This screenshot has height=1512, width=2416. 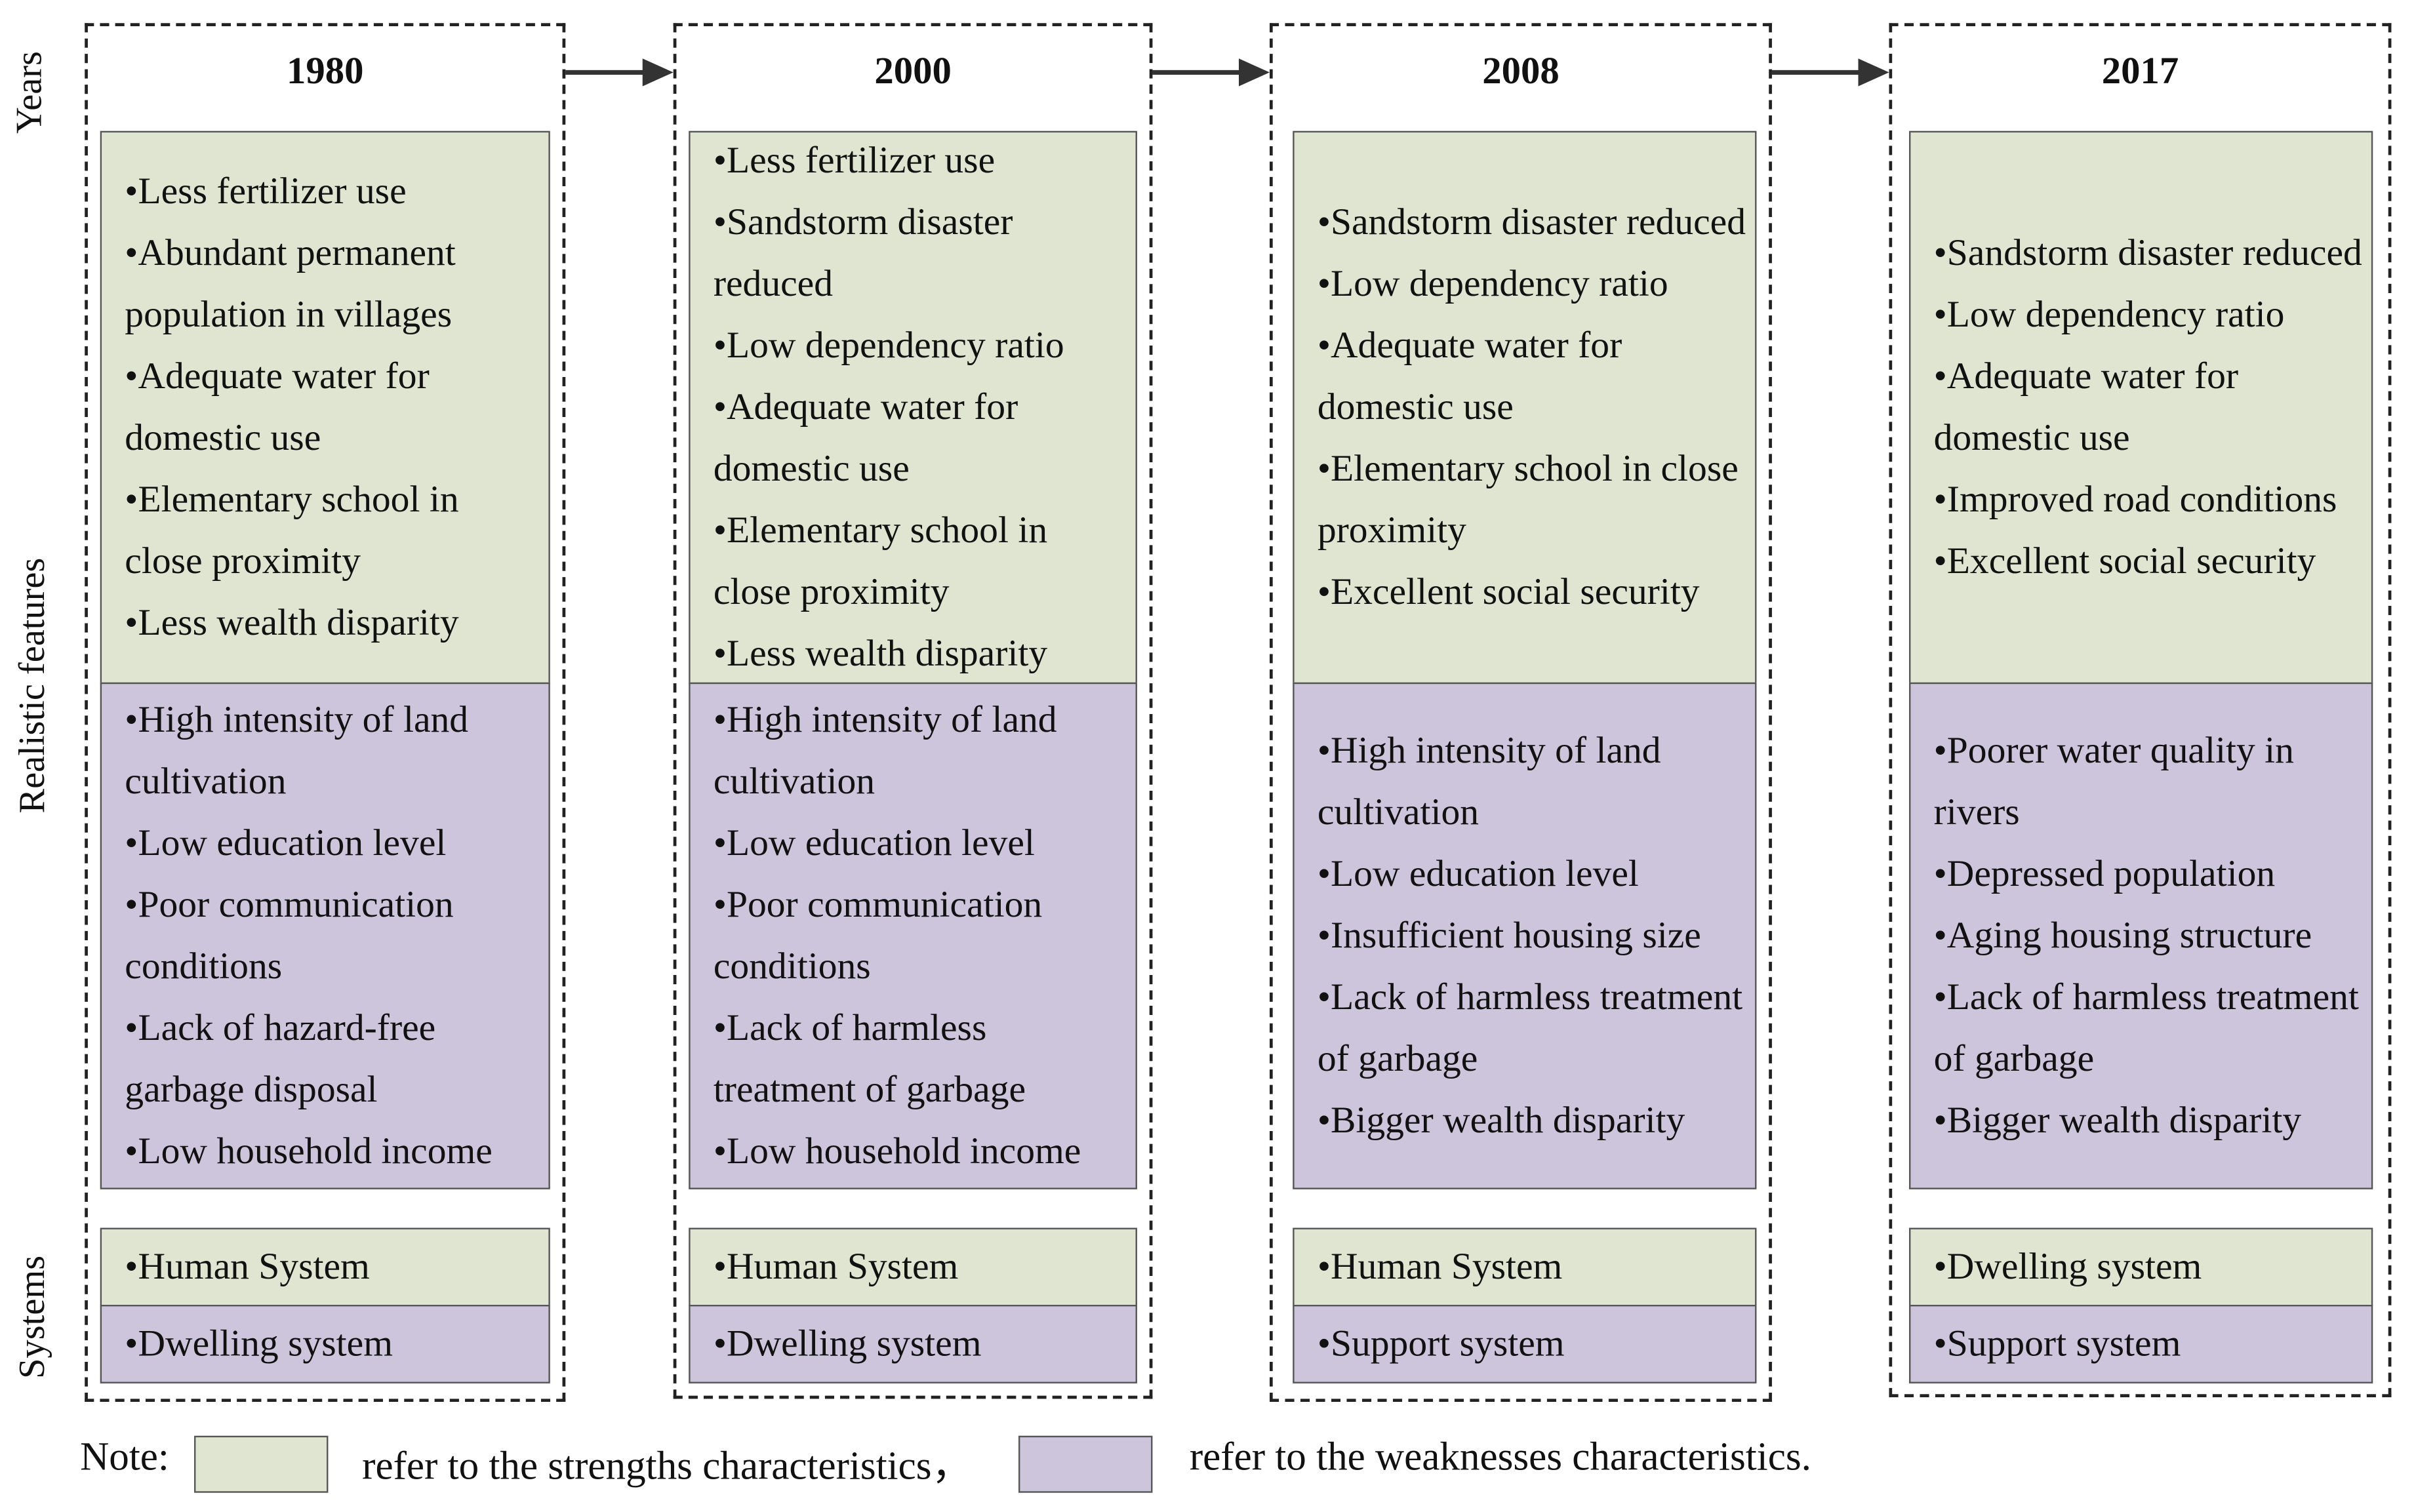 I want to click on row-label: Realistic features, so click(x=33, y=685).